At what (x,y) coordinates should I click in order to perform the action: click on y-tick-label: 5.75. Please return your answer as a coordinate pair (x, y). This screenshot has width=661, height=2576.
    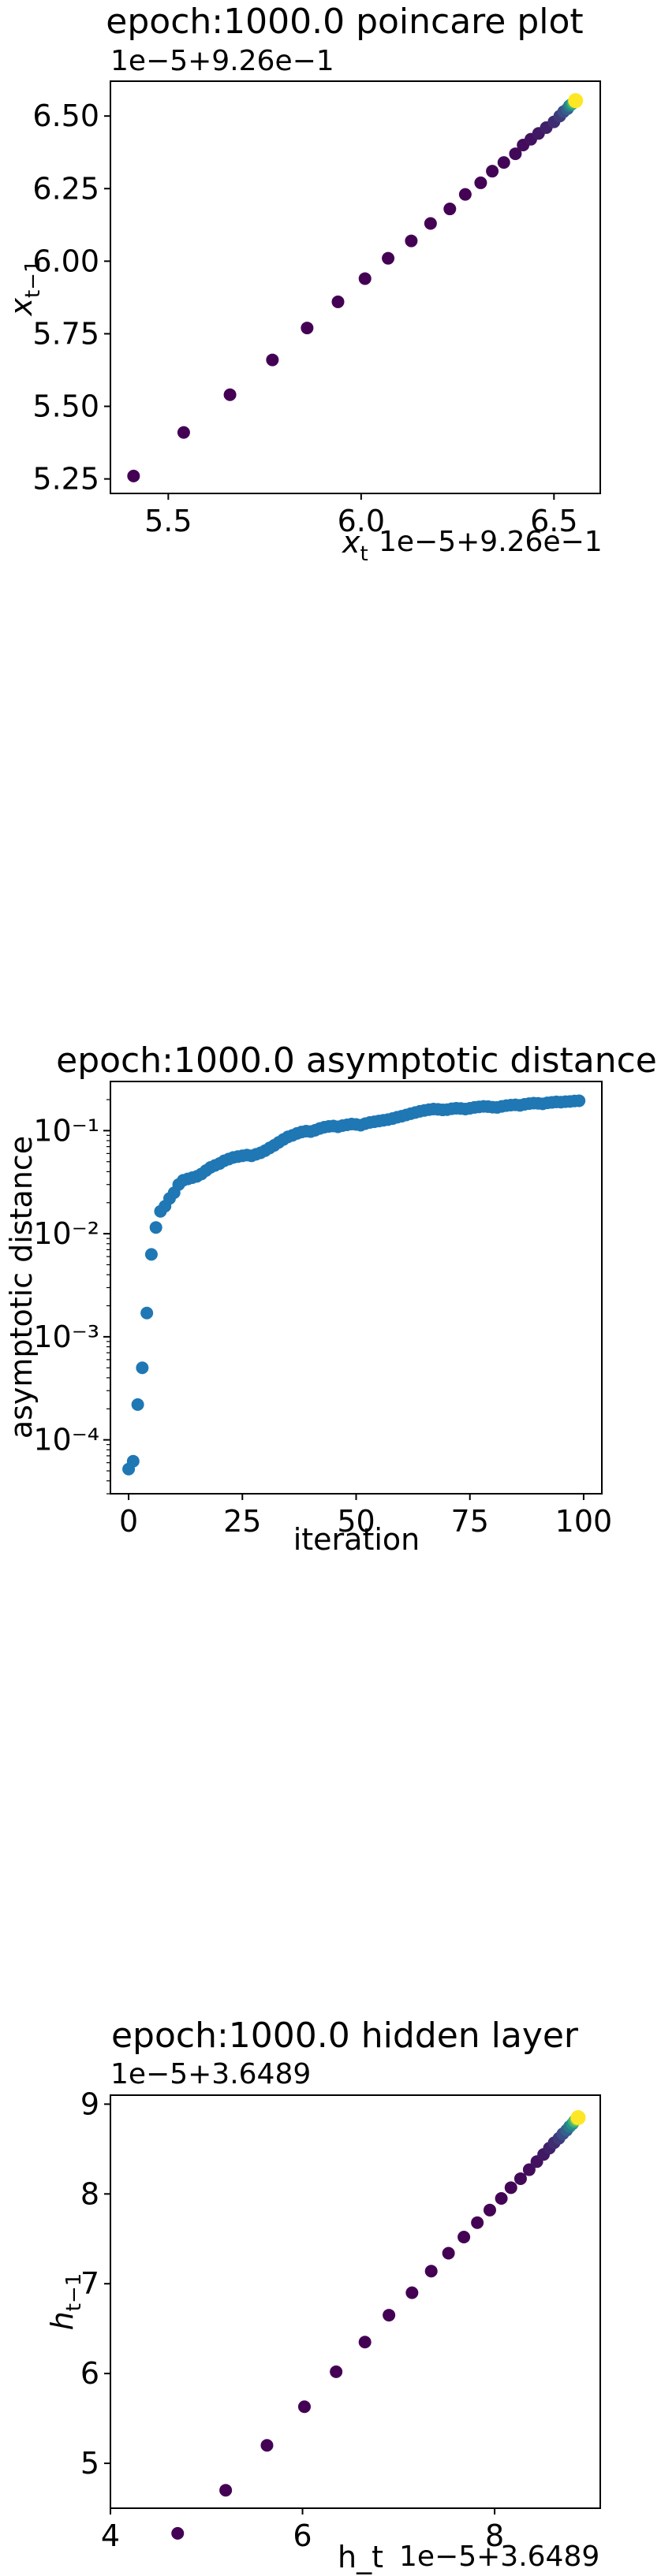
    Looking at the image, I should click on (65, 333).